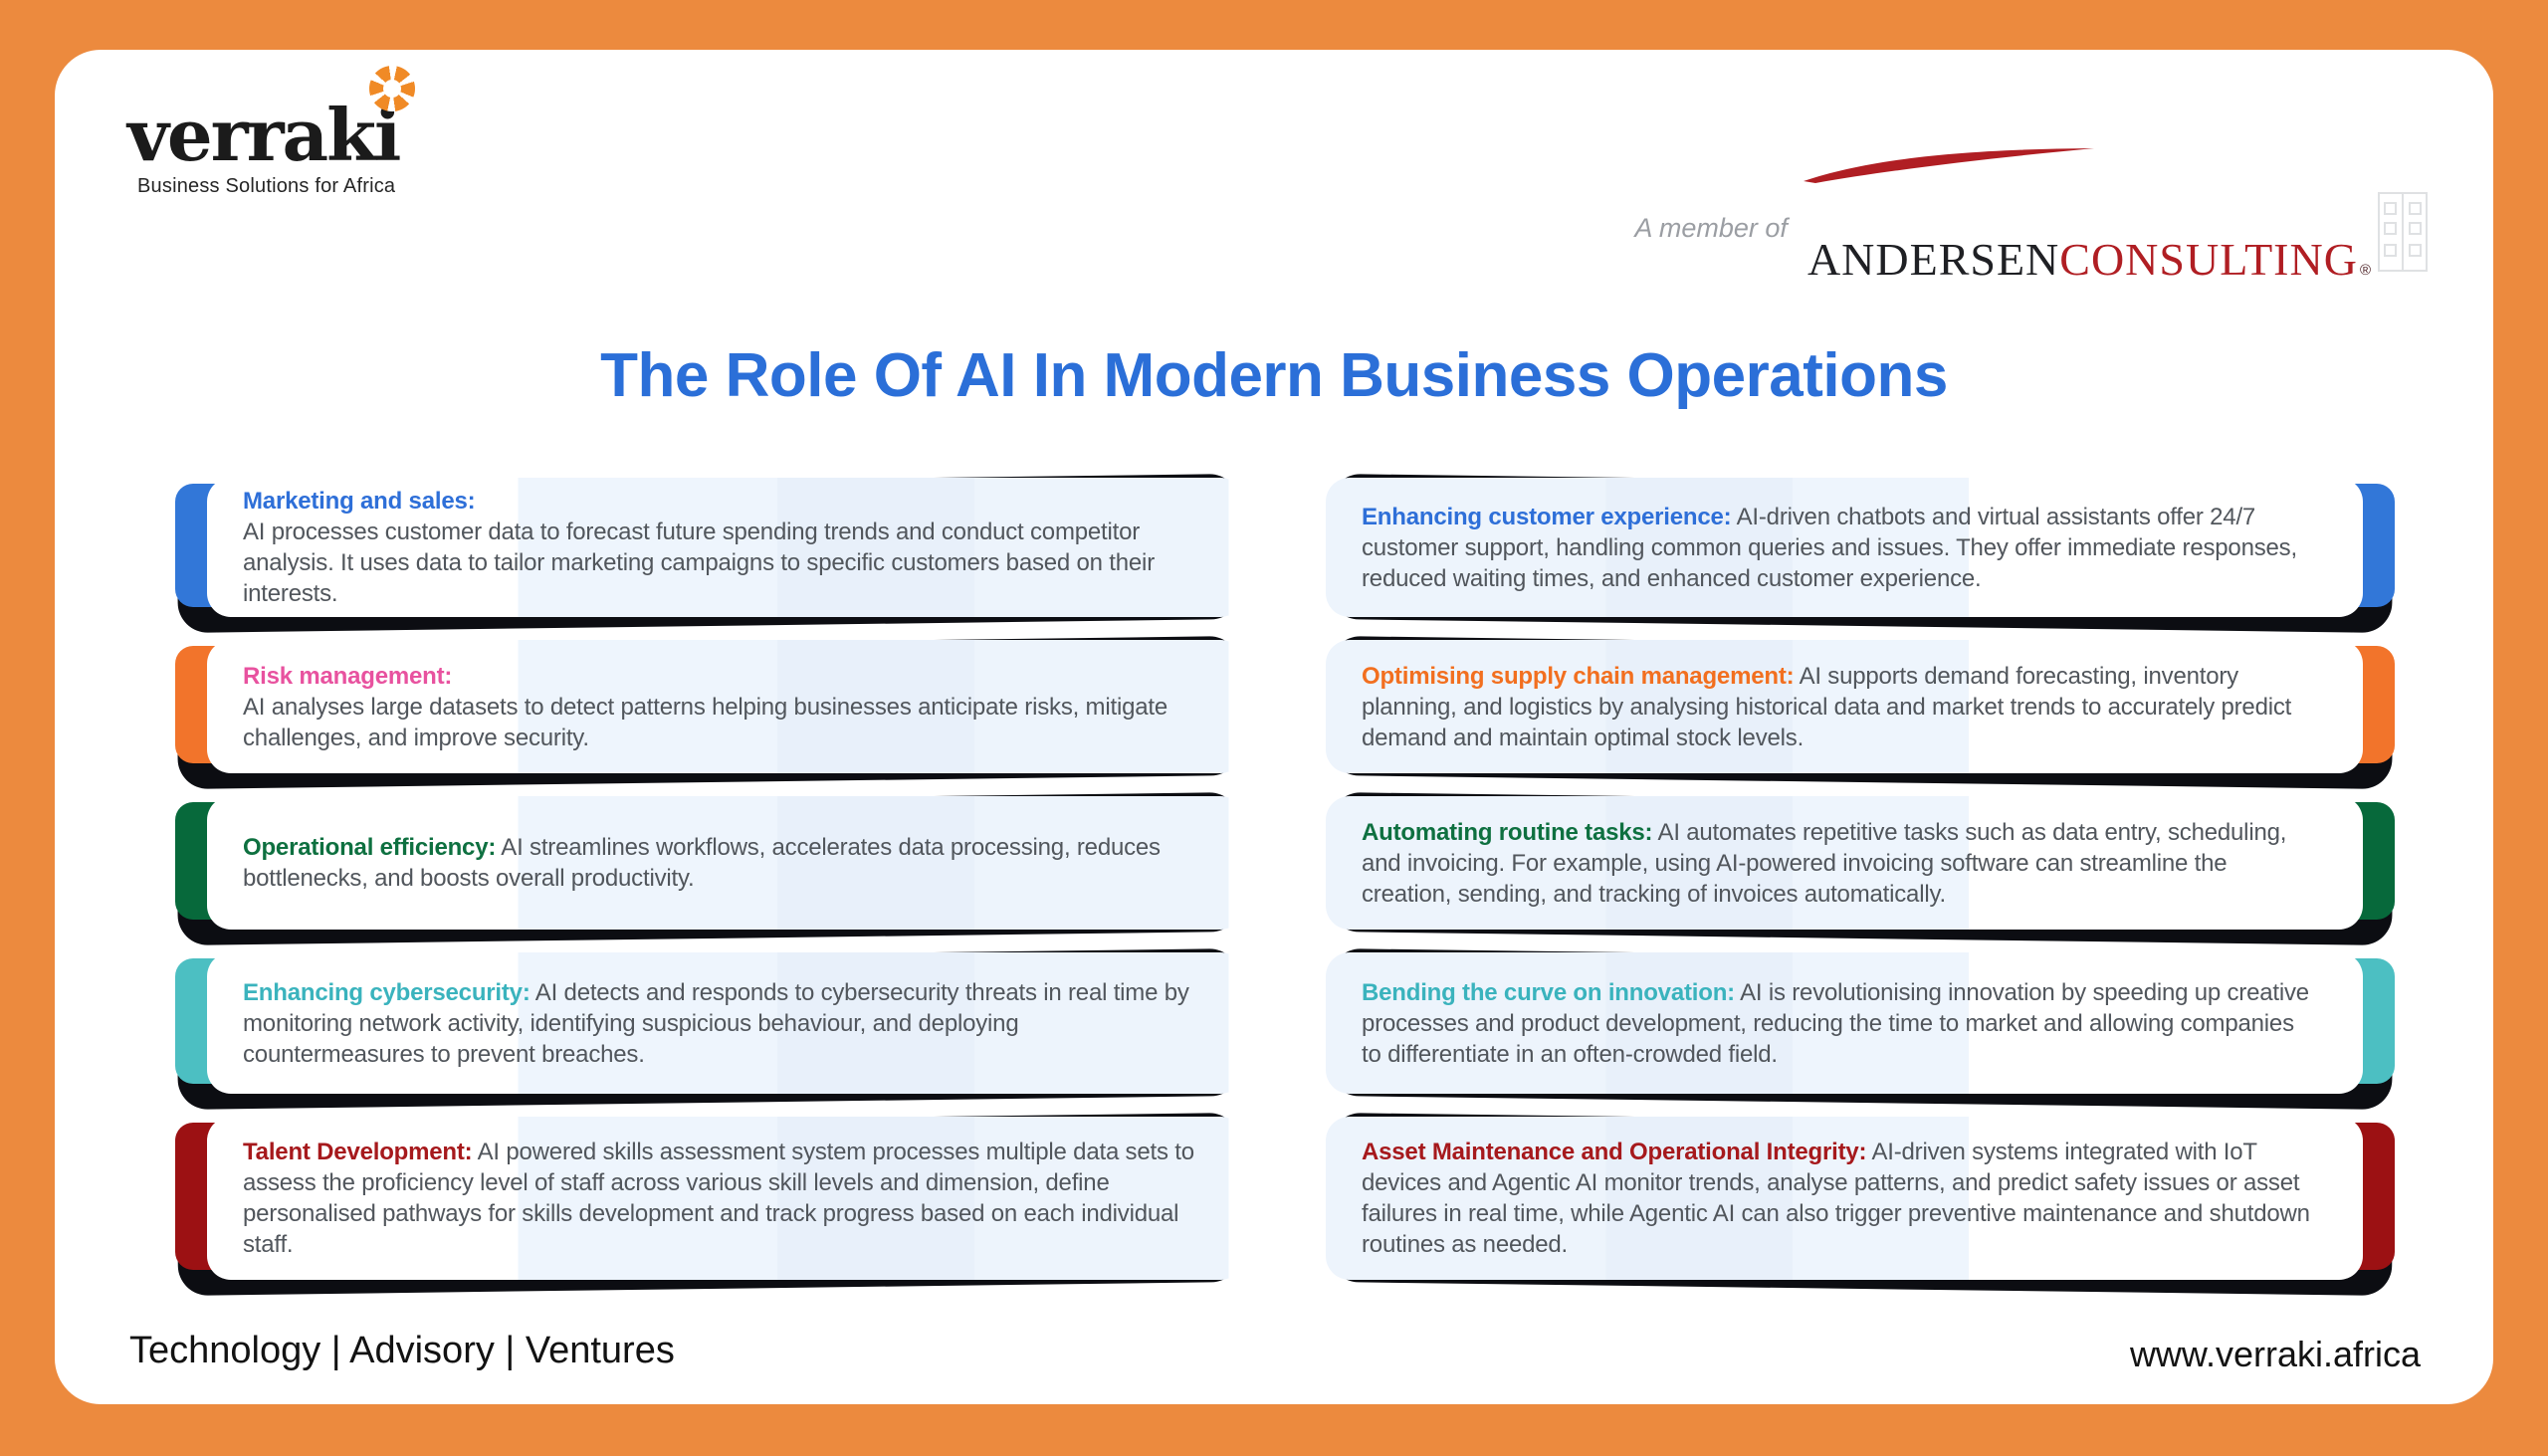 This screenshot has width=2548, height=1456. What do you see at coordinates (1548, 992) in the screenshot?
I see `card-heading: Bending the curve on innovation:` at bounding box center [1548, 992].